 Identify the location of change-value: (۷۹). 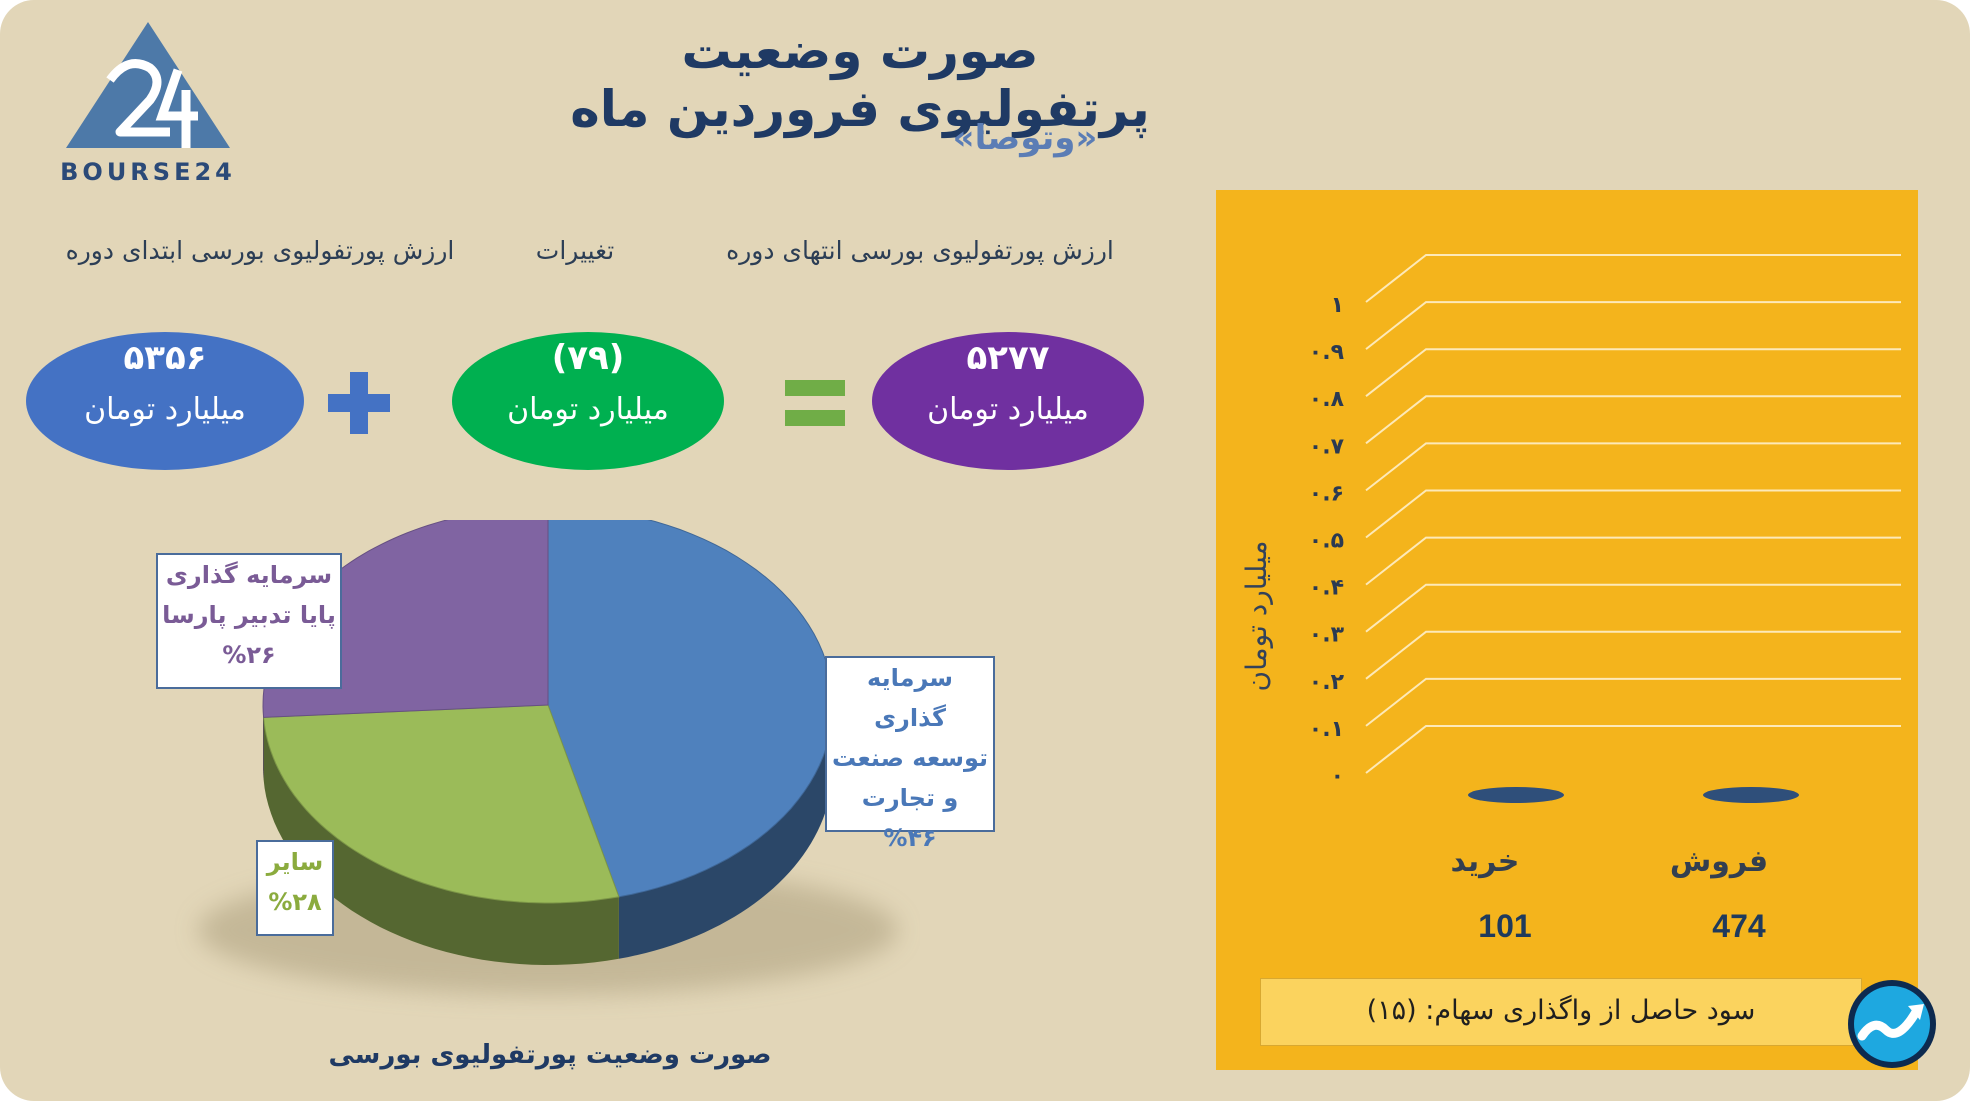
(588, 358).